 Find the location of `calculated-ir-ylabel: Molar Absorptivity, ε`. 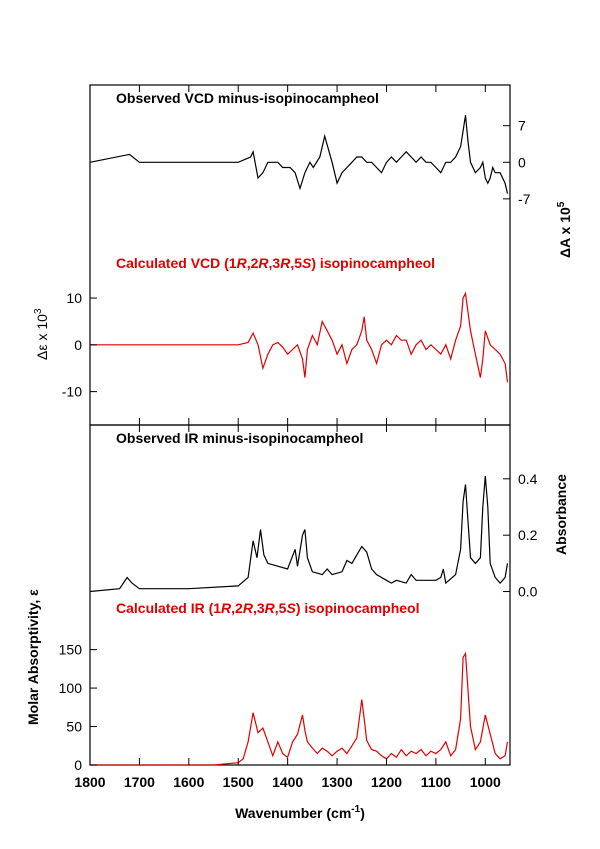

calculated-ir-ylabel: Molar Absorptivity, ε is located at coordinates (33, 657).